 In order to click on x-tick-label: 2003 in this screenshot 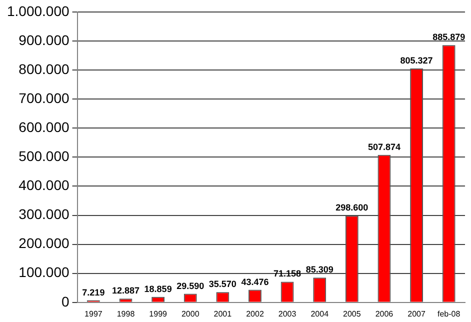, I will do `click(287, 313)`.